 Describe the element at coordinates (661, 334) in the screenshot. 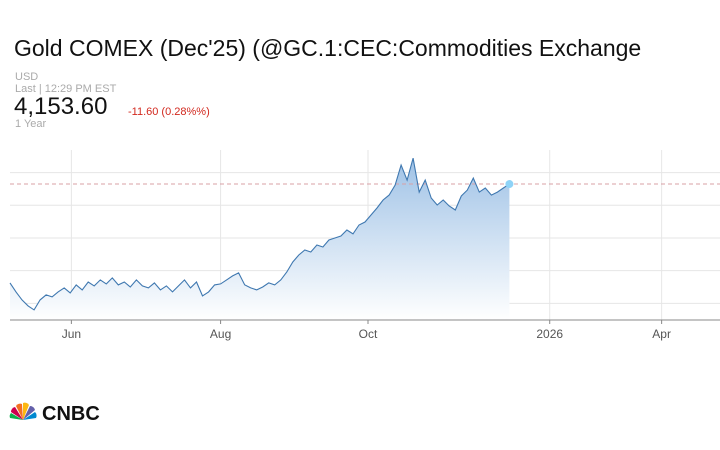

I see `x-tick-label: Apr` at that location.